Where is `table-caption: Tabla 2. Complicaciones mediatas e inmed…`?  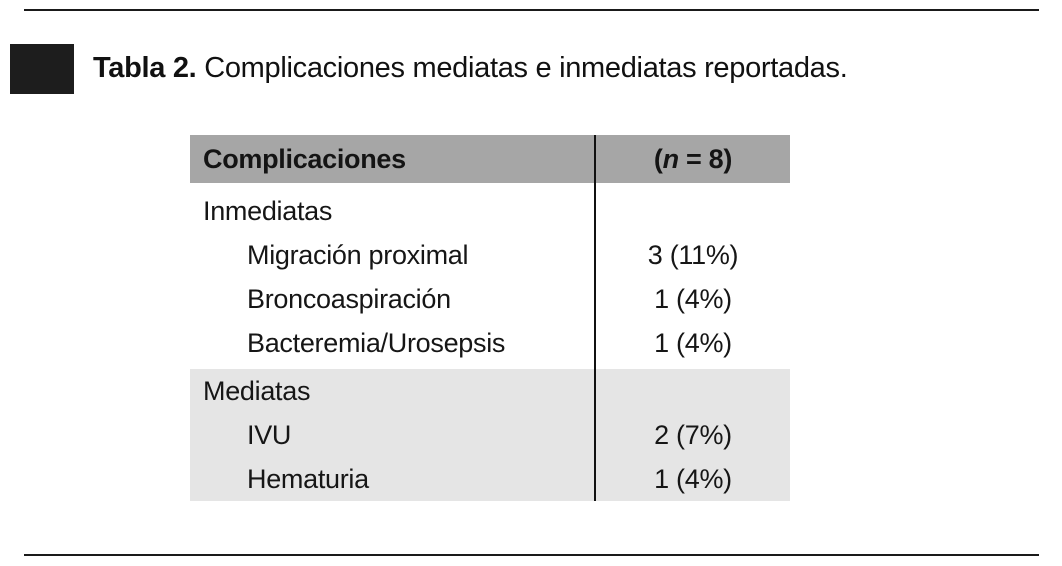 table-caption: Tabla 2. Complicaciones mediatas e inmed… is located at coordinates (429, 69).